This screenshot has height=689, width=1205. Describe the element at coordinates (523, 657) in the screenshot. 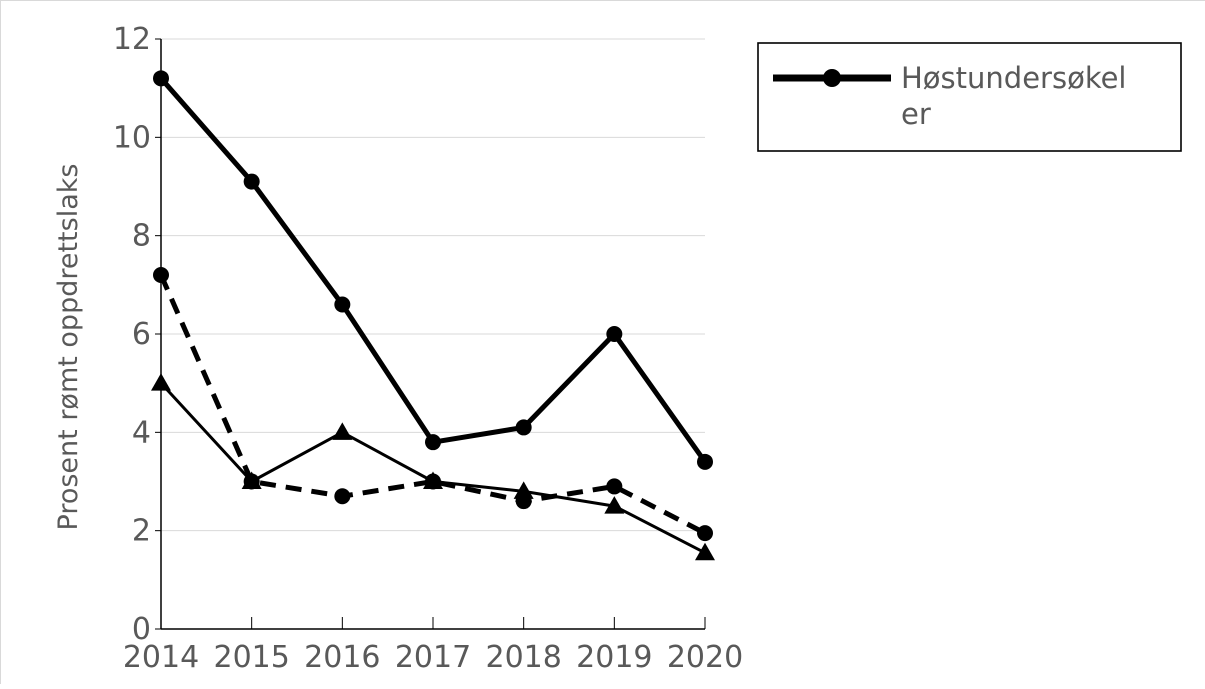

I see `x-tick-label: 2018` at that location.